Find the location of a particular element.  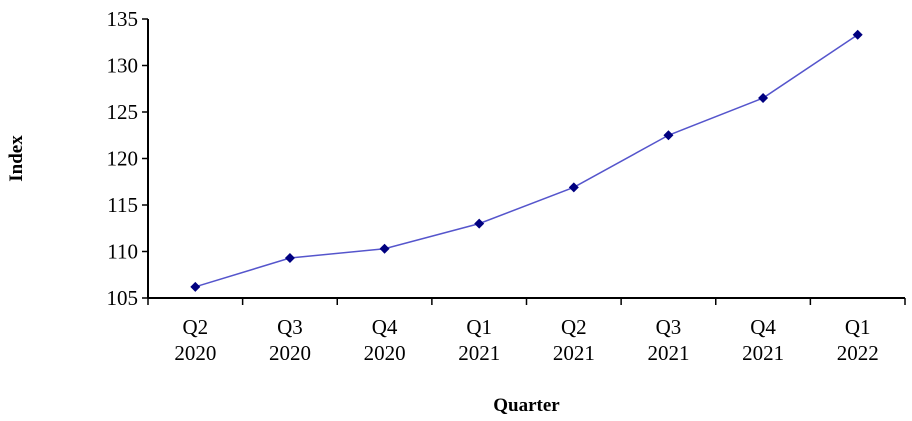

y-tick-label: 105 is located at coordinates (123, 298).